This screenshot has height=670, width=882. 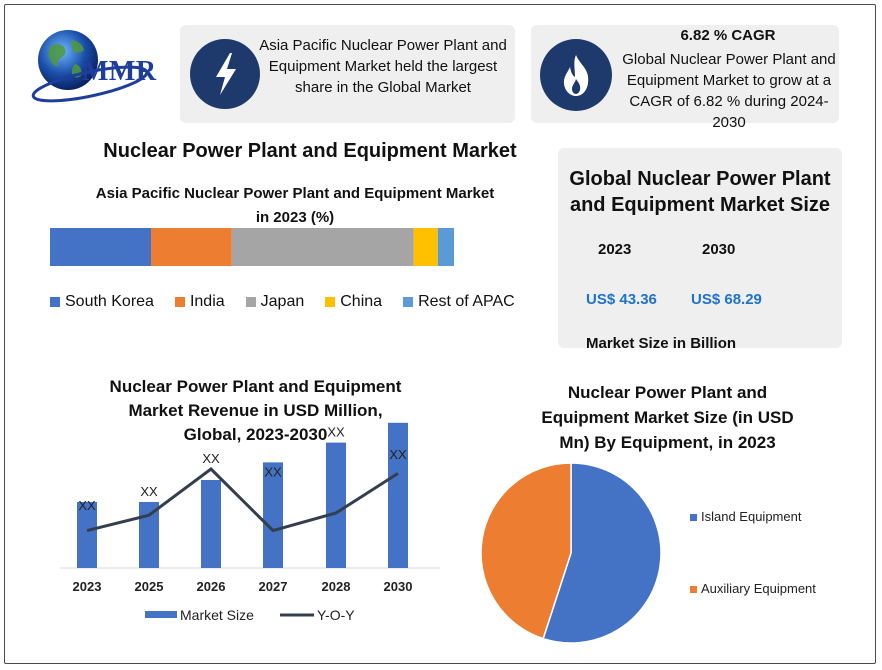 I want to click on bar-2027, so click(x=273, y=515).